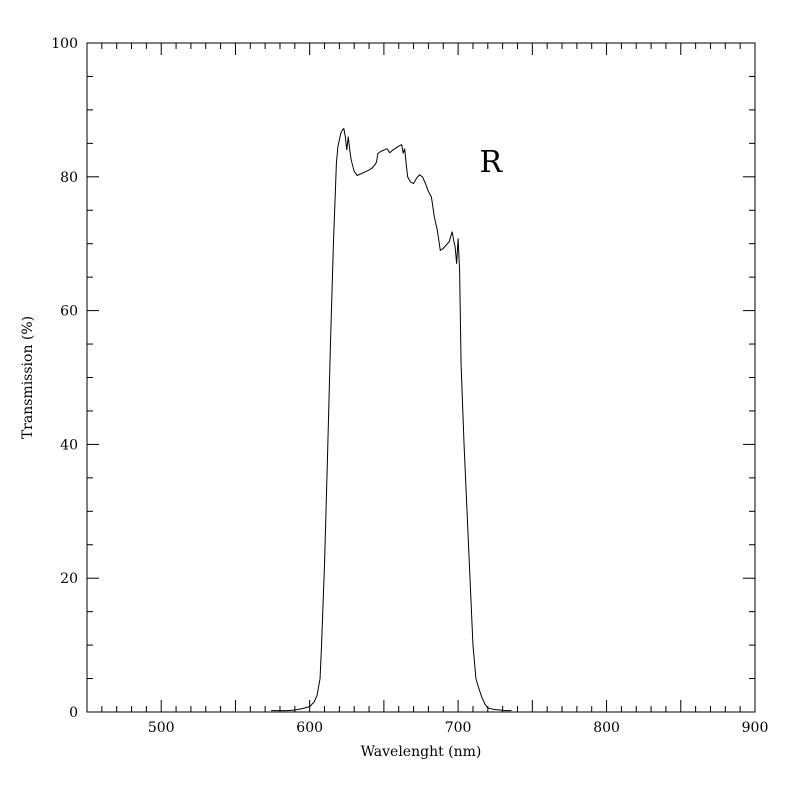 The image size is (797, 797). What do you see at coordinates (458, 728) in the screenshot?
I see `x-tick-label: 700` at bounding box center [458, 728].